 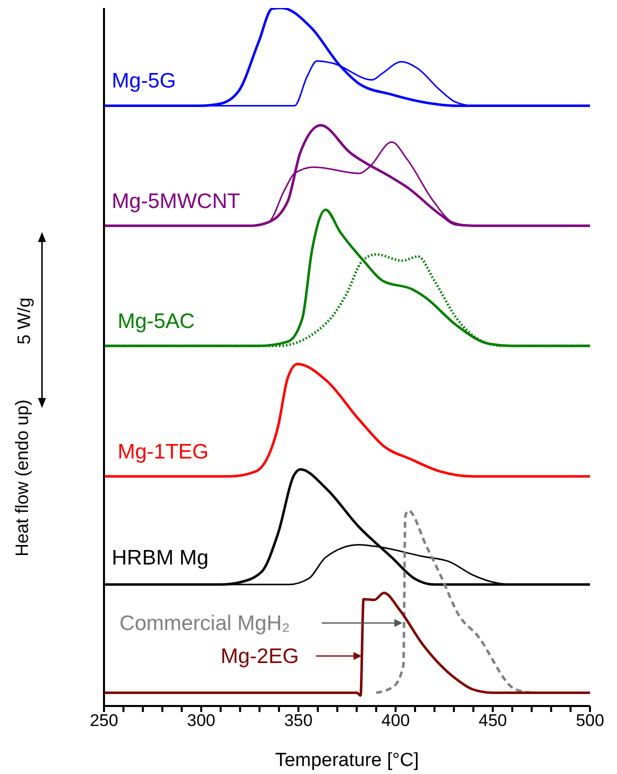 I want to click on x-tick-label: 400, so click(x=395, y=720).